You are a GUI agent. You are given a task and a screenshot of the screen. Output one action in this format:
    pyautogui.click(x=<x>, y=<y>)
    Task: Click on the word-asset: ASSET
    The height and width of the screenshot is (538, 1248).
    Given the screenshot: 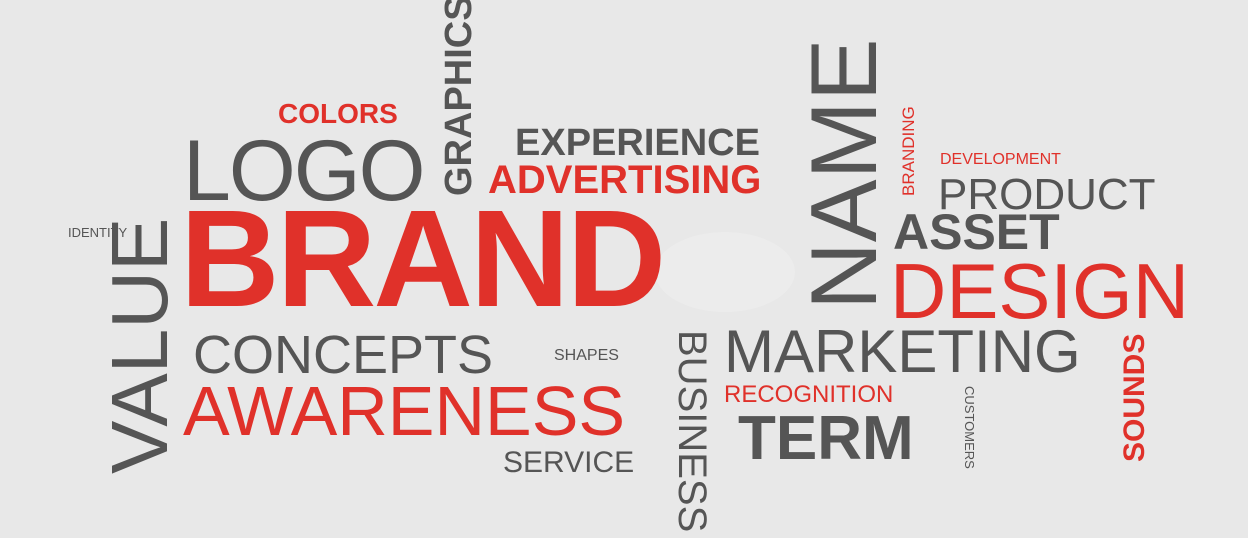 What is the action you would take?
    pyautogui.click(x=976, y=232)
    